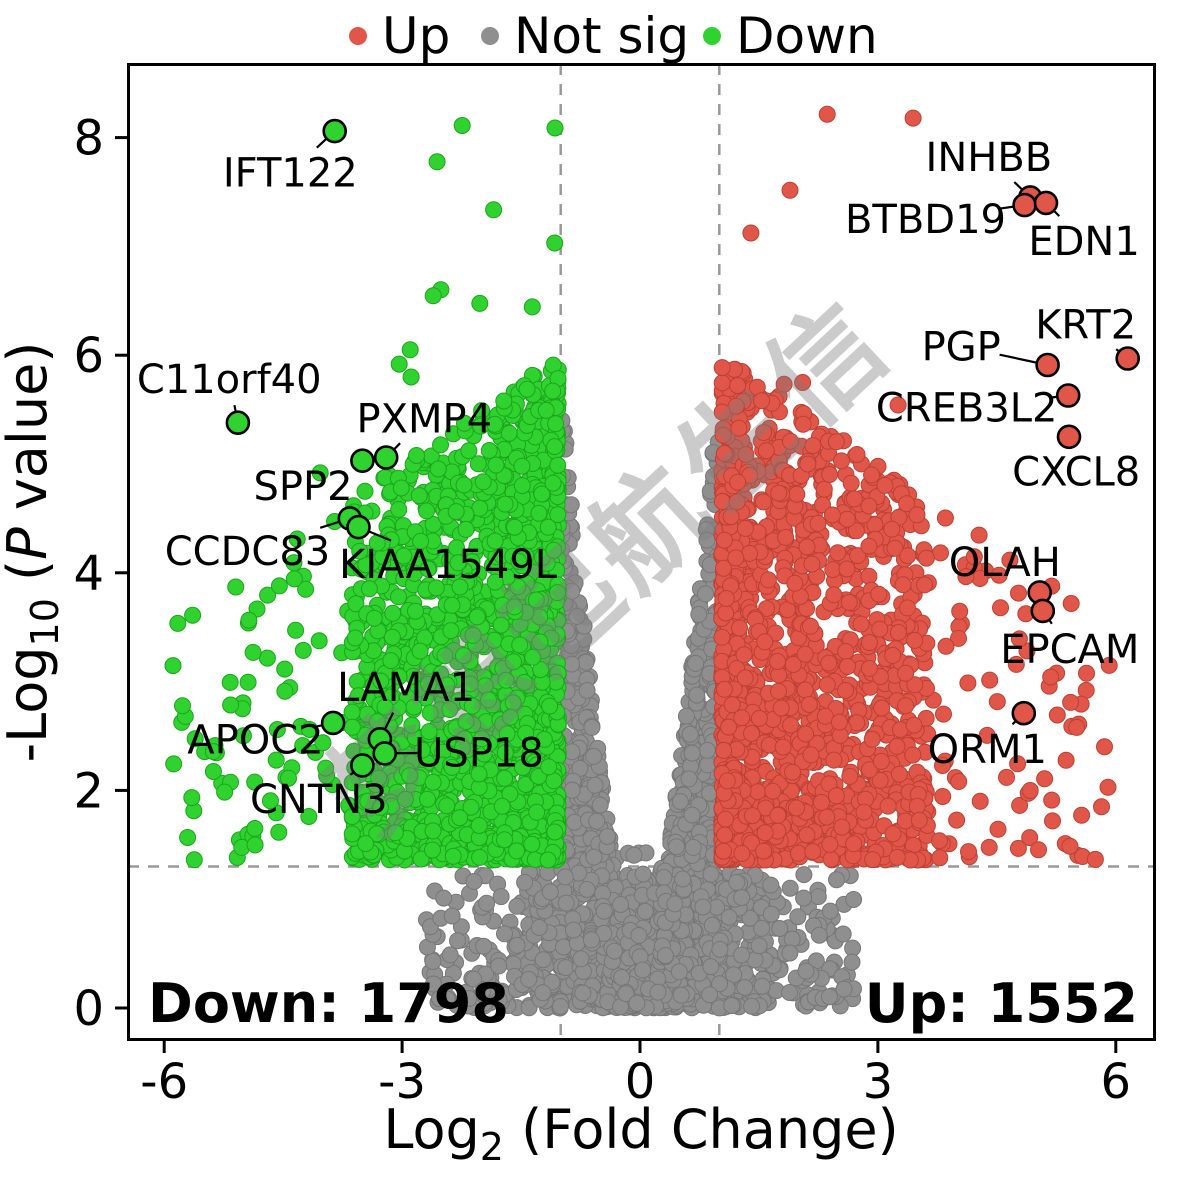 Image resolution: width=1179 pixels, height=1179 pixels. Describe the element at coordinates (88, 356) in the screenshot. I see `y-tick-label: 6` at that location.